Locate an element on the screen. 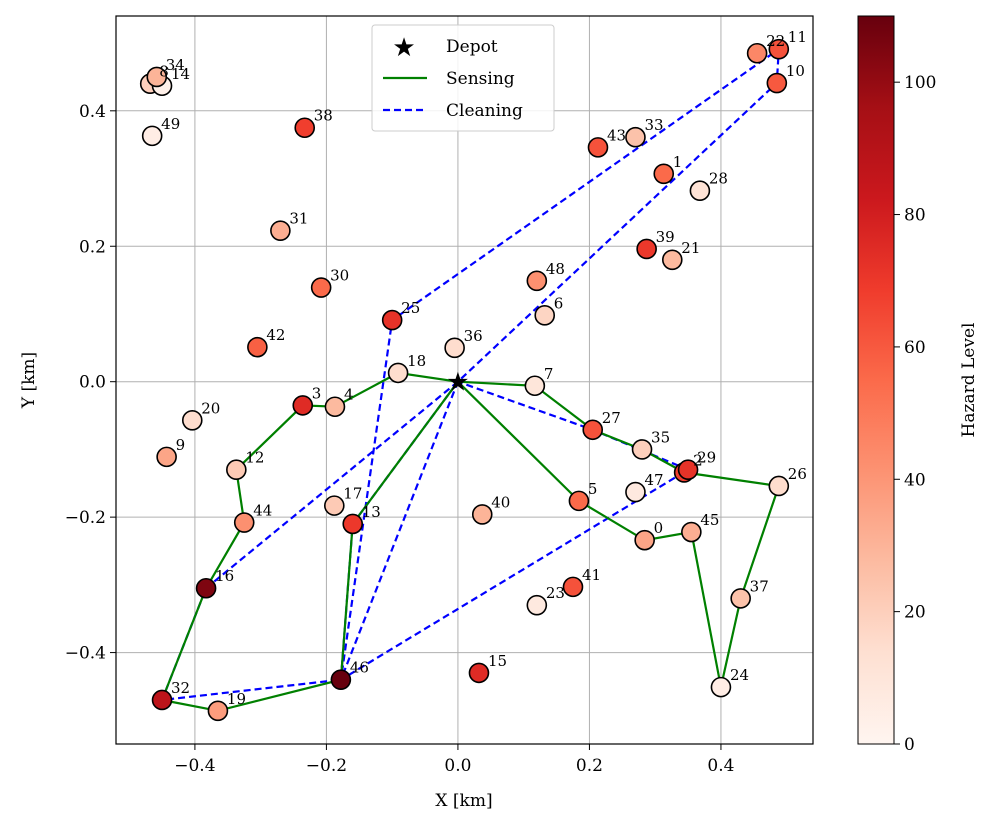 The image size is (998, 829). legend-depot-marker: ★ is located at coordinates (403, 48).